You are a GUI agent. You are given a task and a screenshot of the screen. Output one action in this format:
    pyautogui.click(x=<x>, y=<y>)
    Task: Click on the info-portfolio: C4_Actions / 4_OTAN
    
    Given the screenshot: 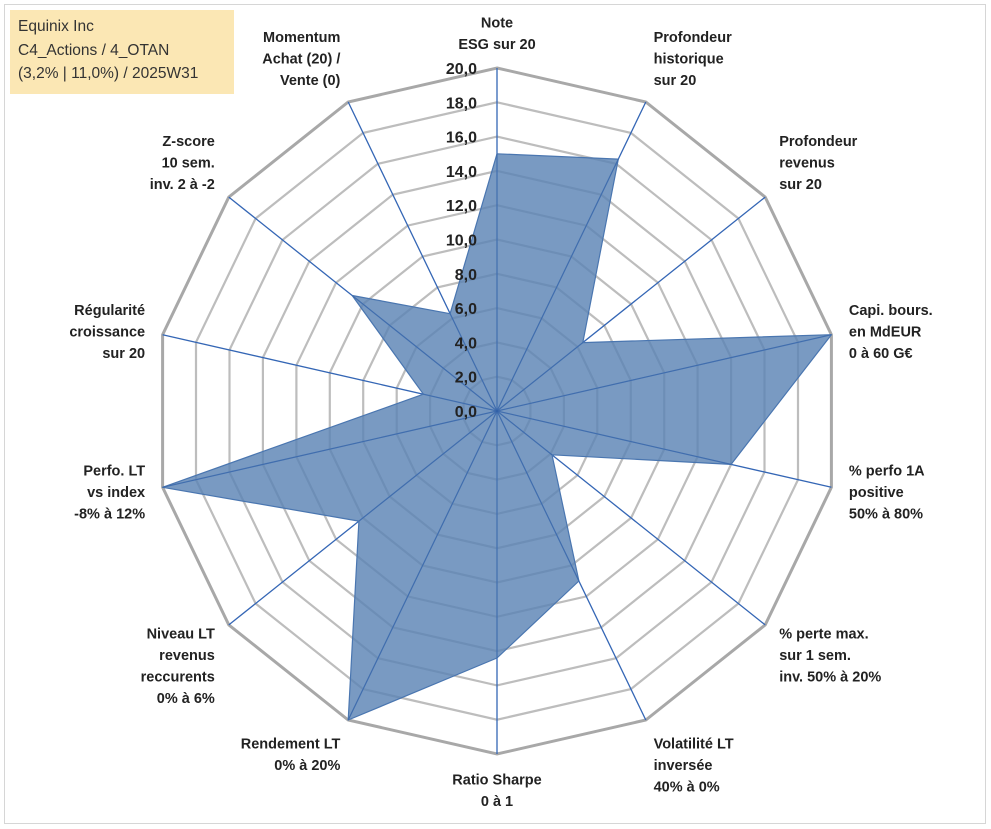 What is the action you would take?
    pyautogui.click(x=94, y=50)
    